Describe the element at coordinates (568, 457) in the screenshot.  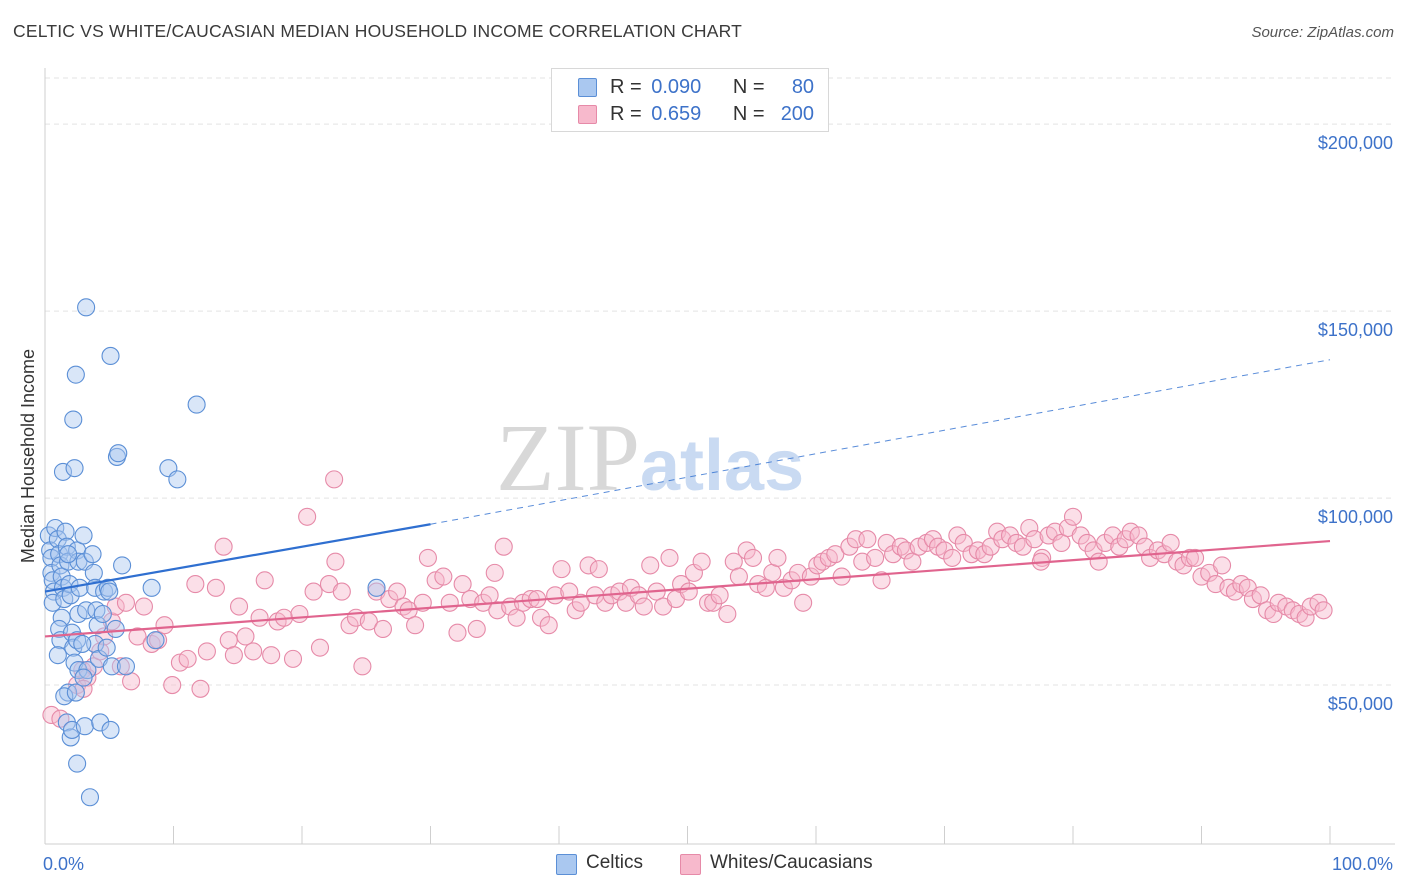
I see `watermark-zip: ZIP` at that location.